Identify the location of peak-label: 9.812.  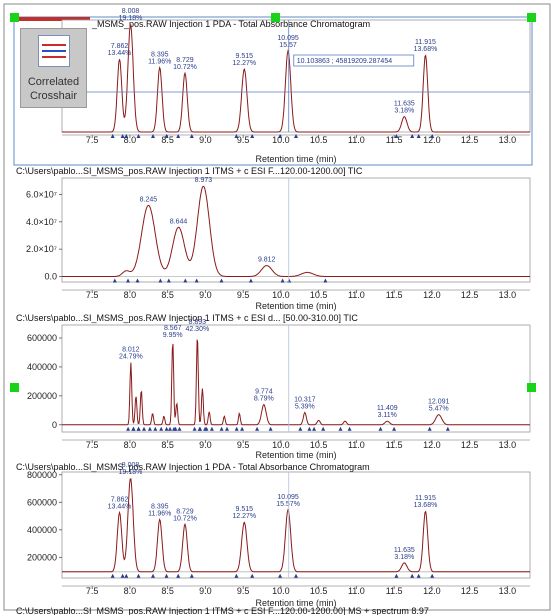
(267, 260).